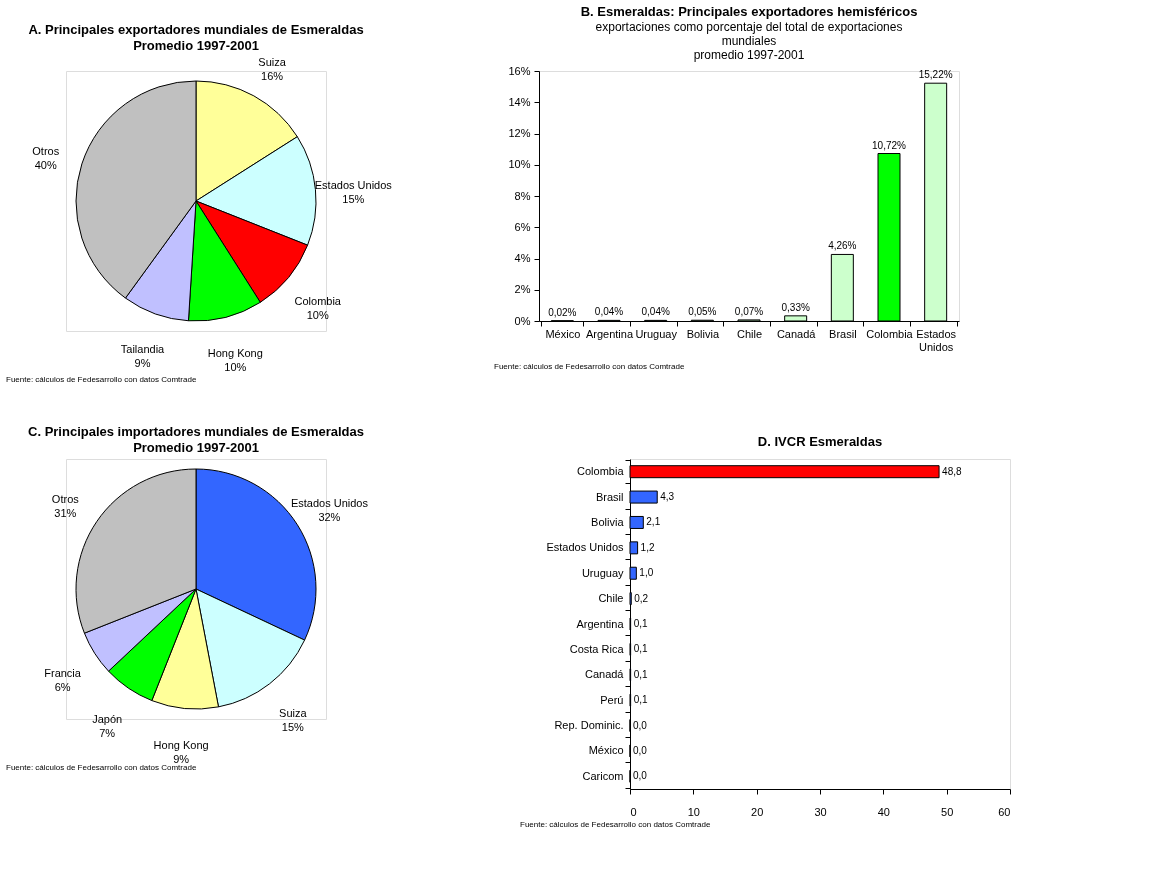 The image size is (1167, 882). What do you see at coordinates (612, 699) in the screenshot?
I see `y-tick-label: Perú` at bounding box center [612, 699].